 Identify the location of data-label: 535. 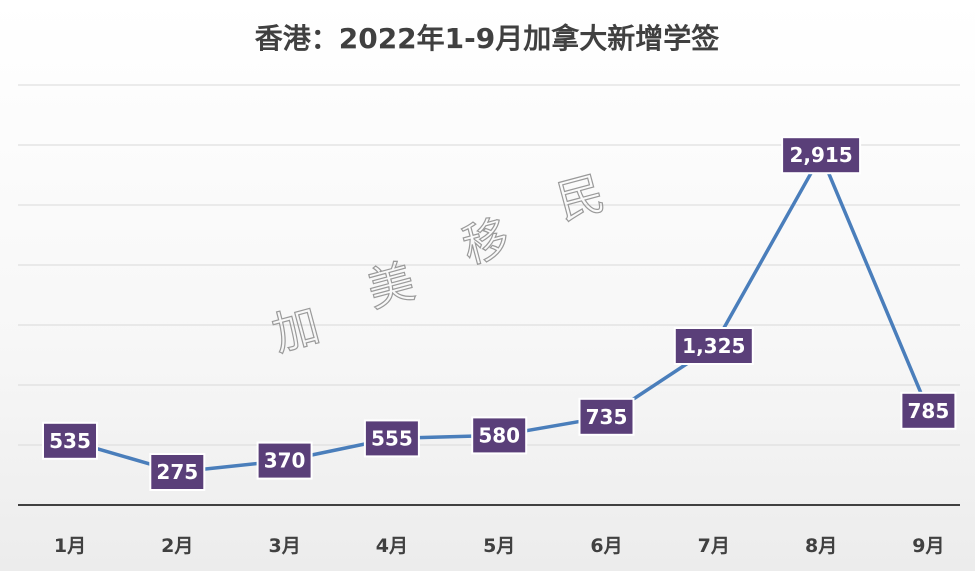
(70, 440).